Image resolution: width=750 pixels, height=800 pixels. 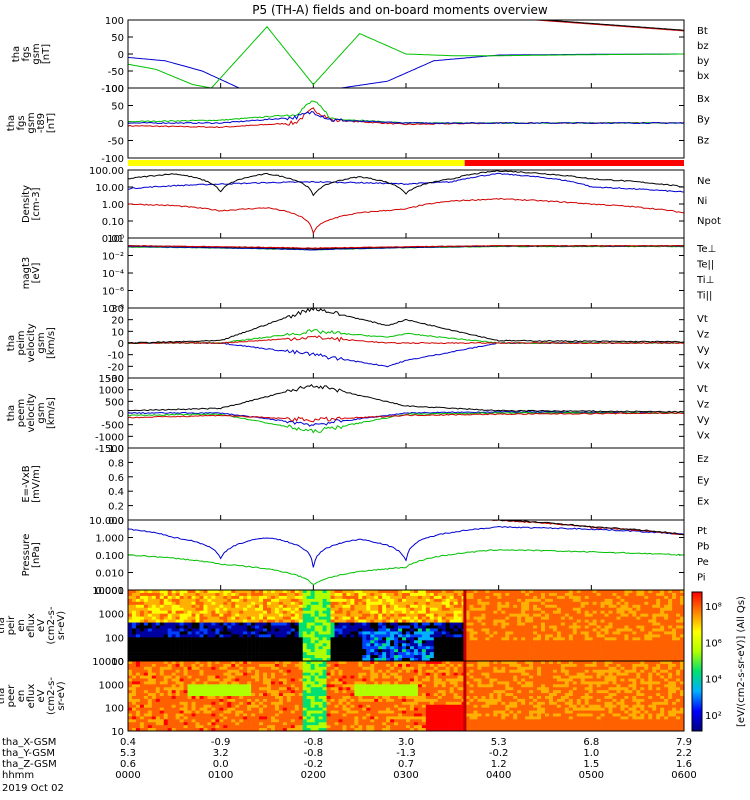 I want to click on y-tick-label: 0, so click(x=121, y=124).